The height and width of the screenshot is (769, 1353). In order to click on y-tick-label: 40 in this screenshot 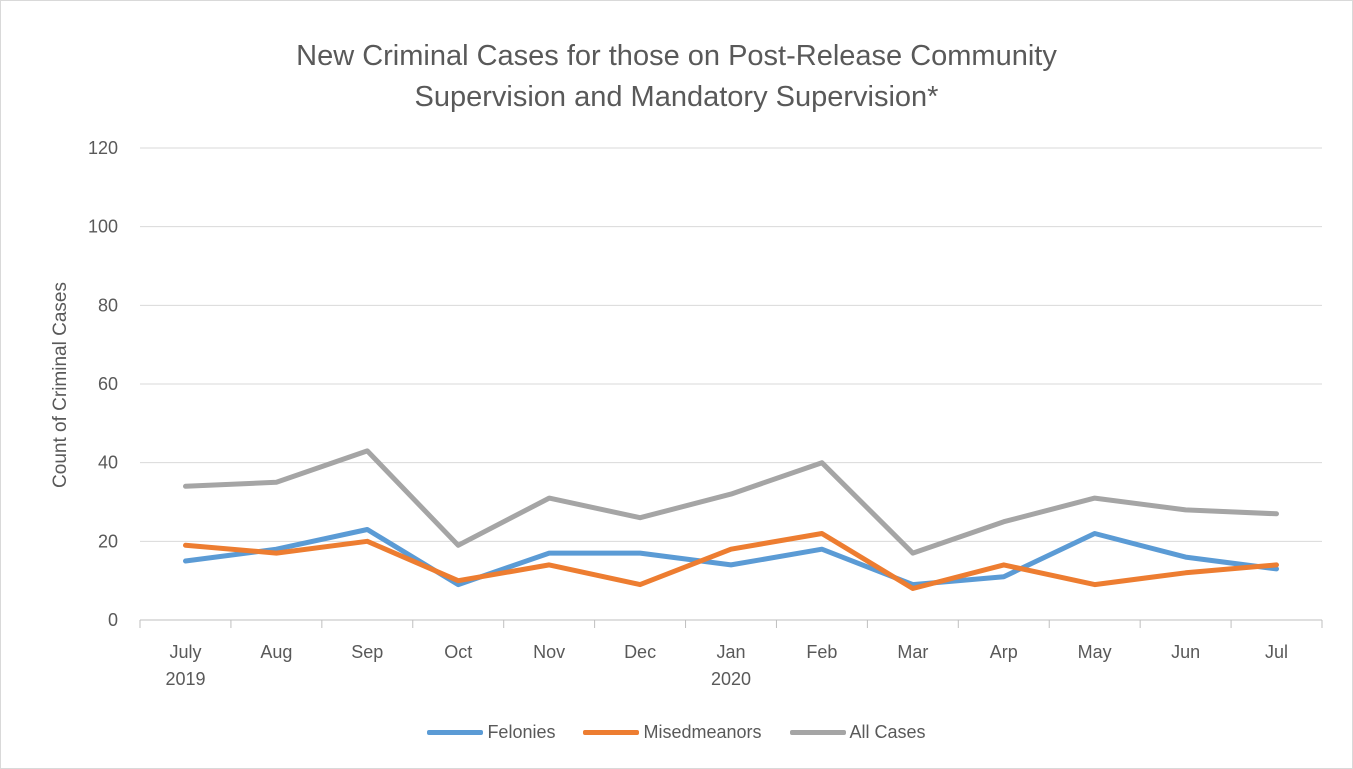, I will do `click(108, 463)`.